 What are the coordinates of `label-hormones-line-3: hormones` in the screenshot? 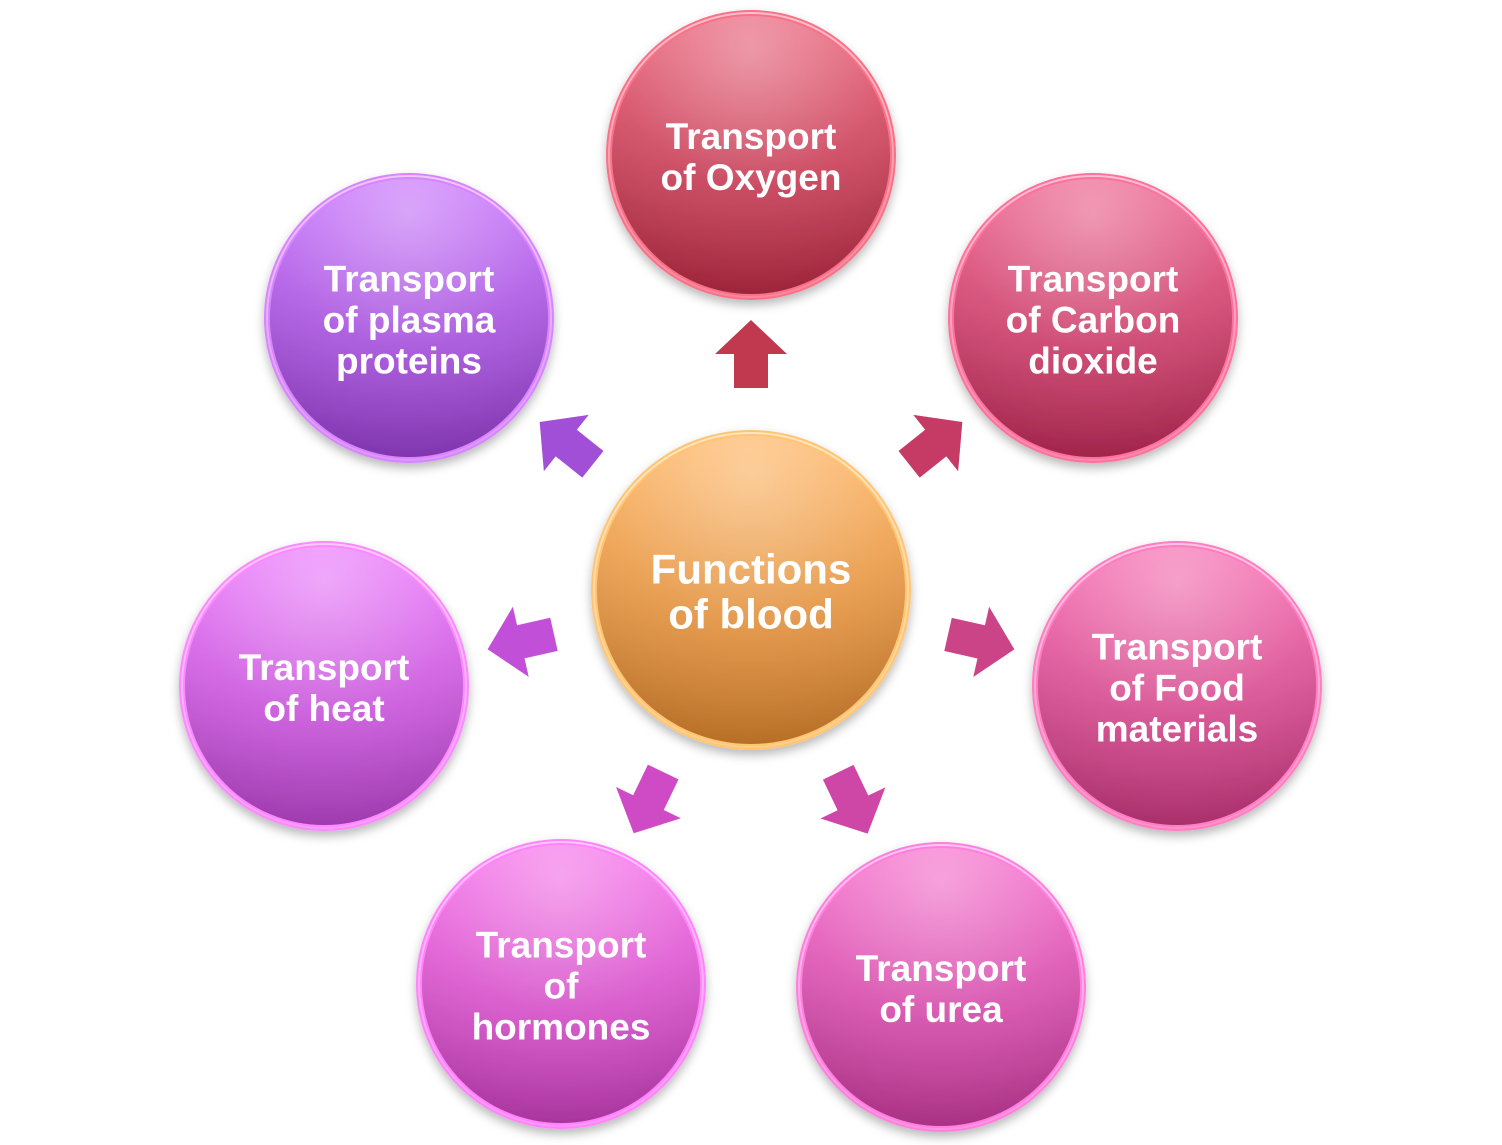 It's located at (561, 1026).